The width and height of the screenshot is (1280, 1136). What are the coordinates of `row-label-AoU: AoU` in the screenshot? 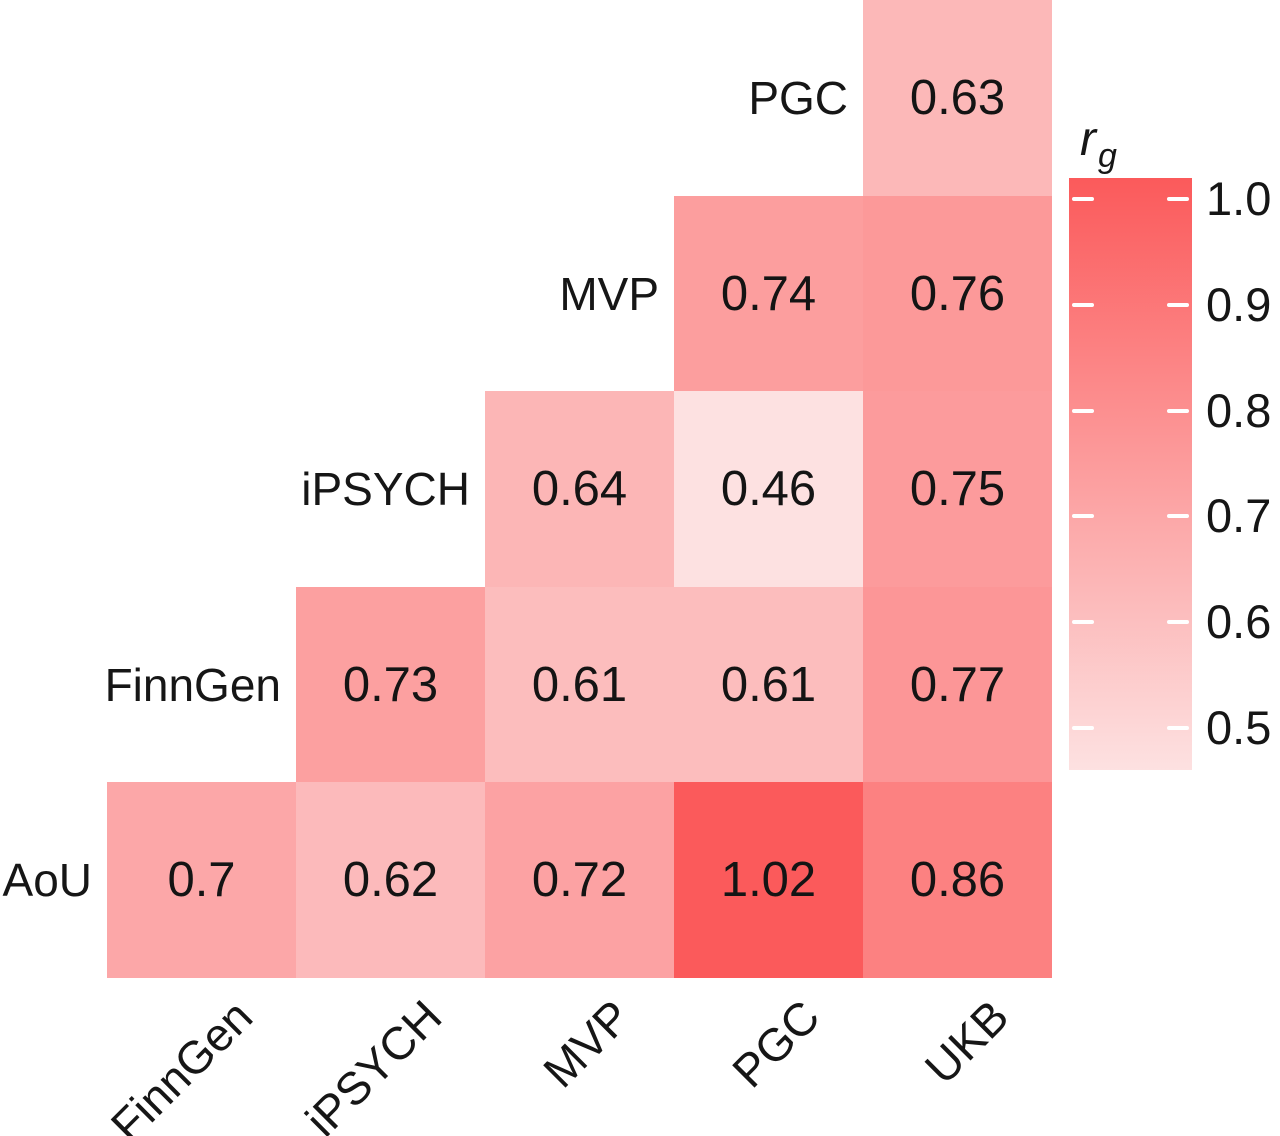 It's located at (47, 880).